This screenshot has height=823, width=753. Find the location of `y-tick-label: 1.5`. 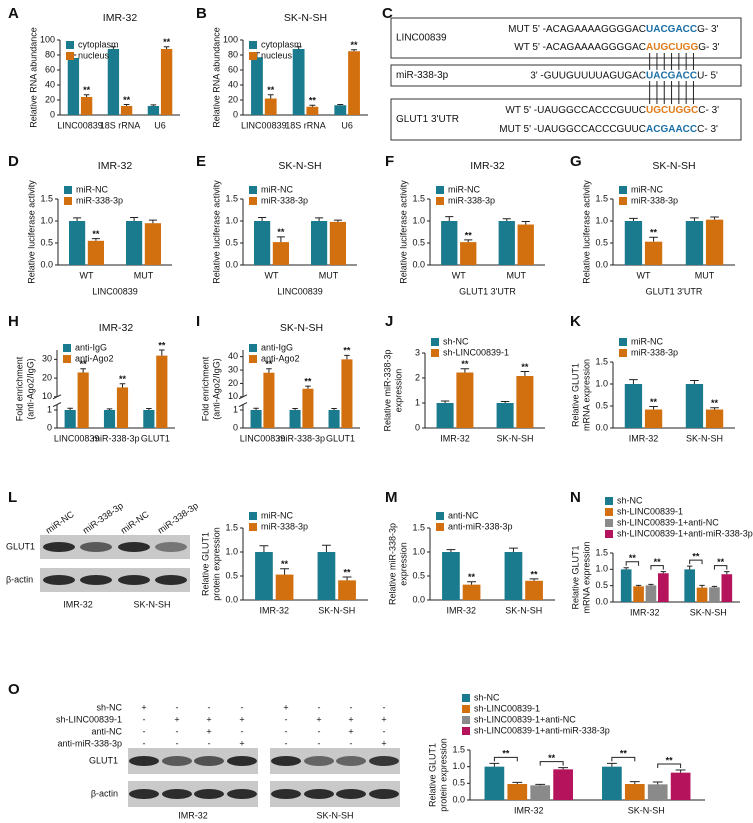

y-tick-label: 1.5 is located at coordinates (231, 527).